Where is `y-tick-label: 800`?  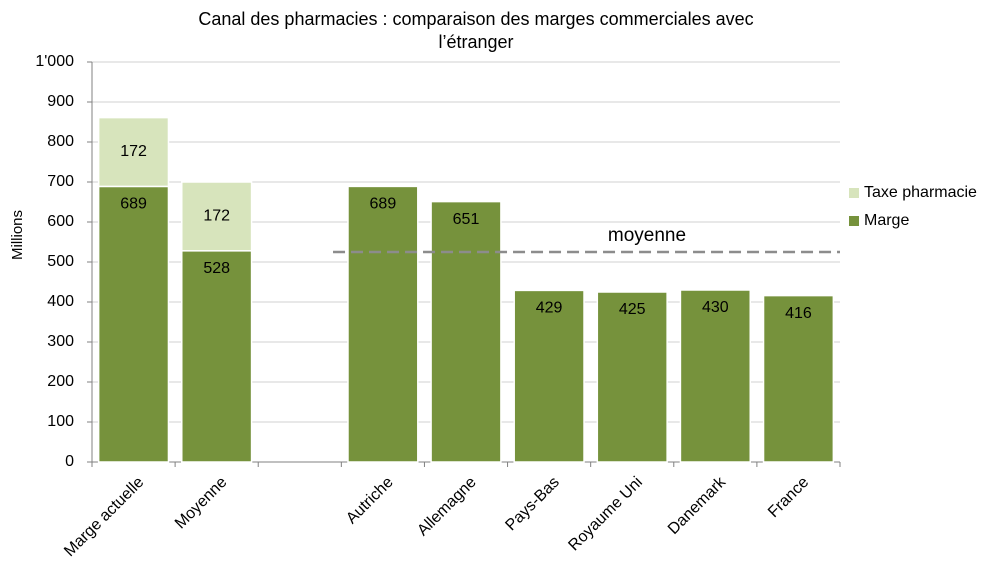
y-tick-label: 800 is located at coordinates (60, 141).